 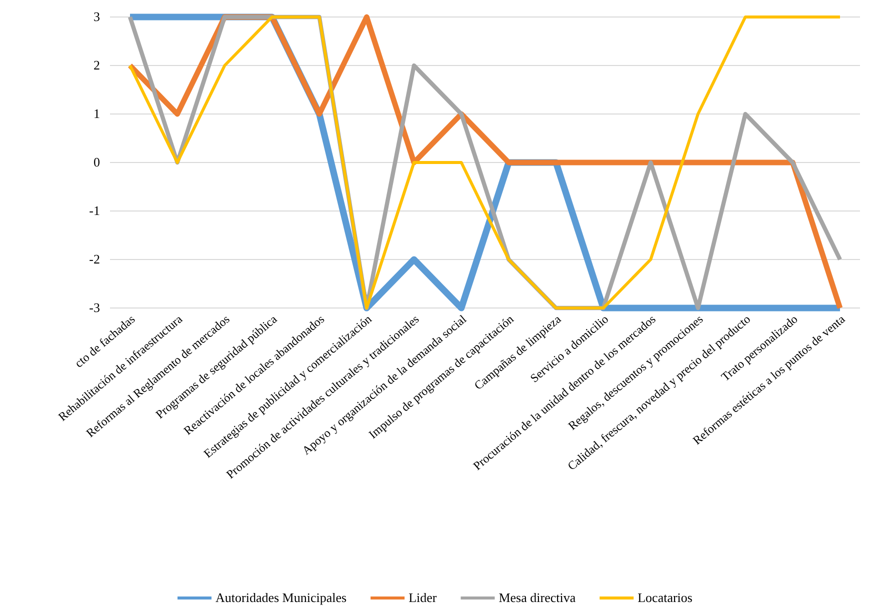 I want to click on y-tick-label: -1, so click(x=94, y=210).